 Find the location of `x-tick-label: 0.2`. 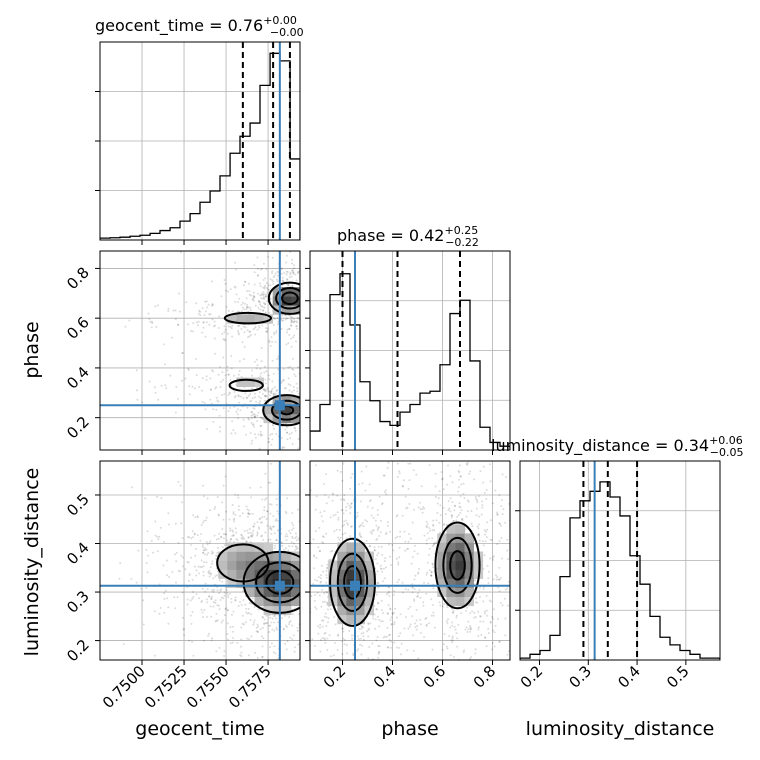

x-tick-label: 0.2 is located at coordinates (335, 677).